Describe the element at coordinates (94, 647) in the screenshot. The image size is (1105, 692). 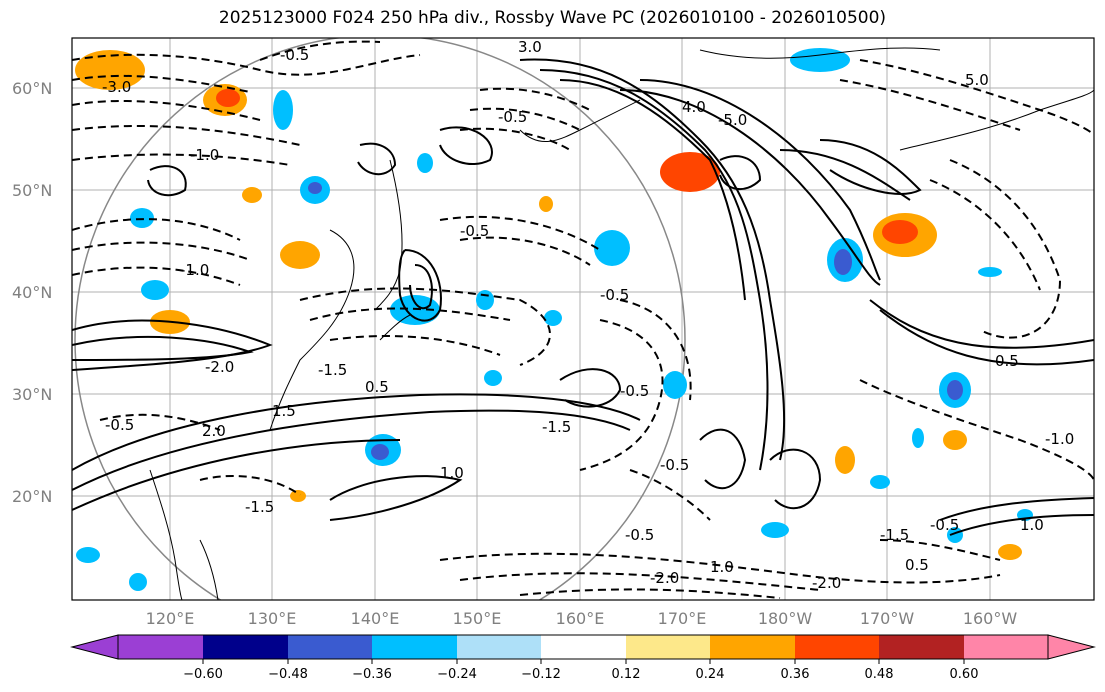
I see `colorbar-under-arrow` at that location.